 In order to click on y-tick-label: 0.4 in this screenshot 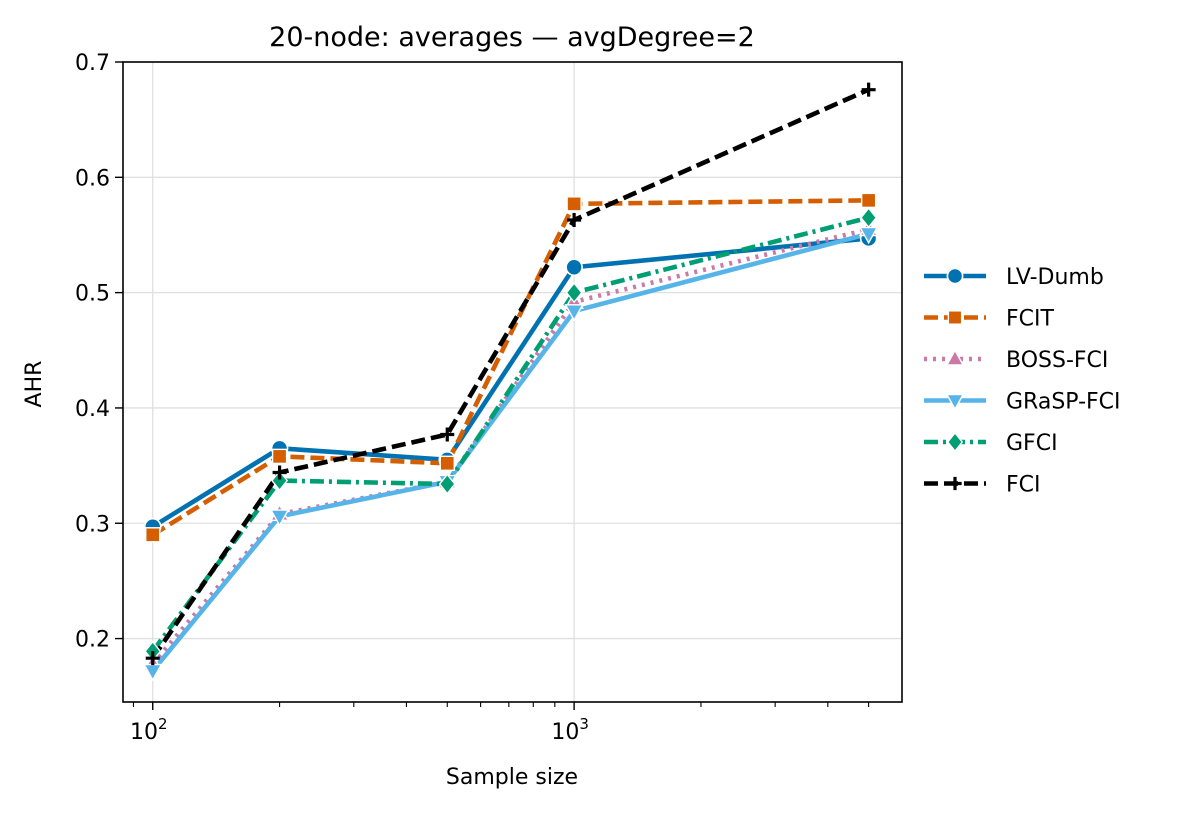, I will do `click(92, 409)`.